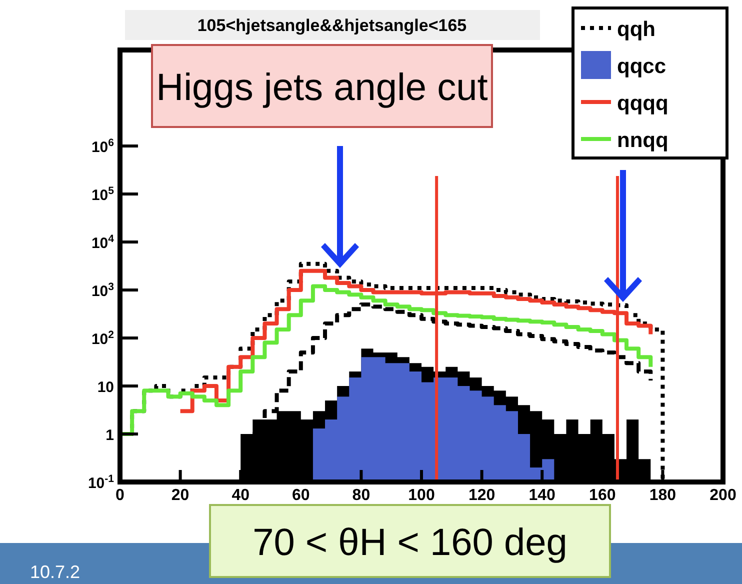 This screenshot has height=584, width=742. Describe the element at coordinates (102, 242) in the screenshot. I see `y-tick-label: 10$^{4}$` at that location.